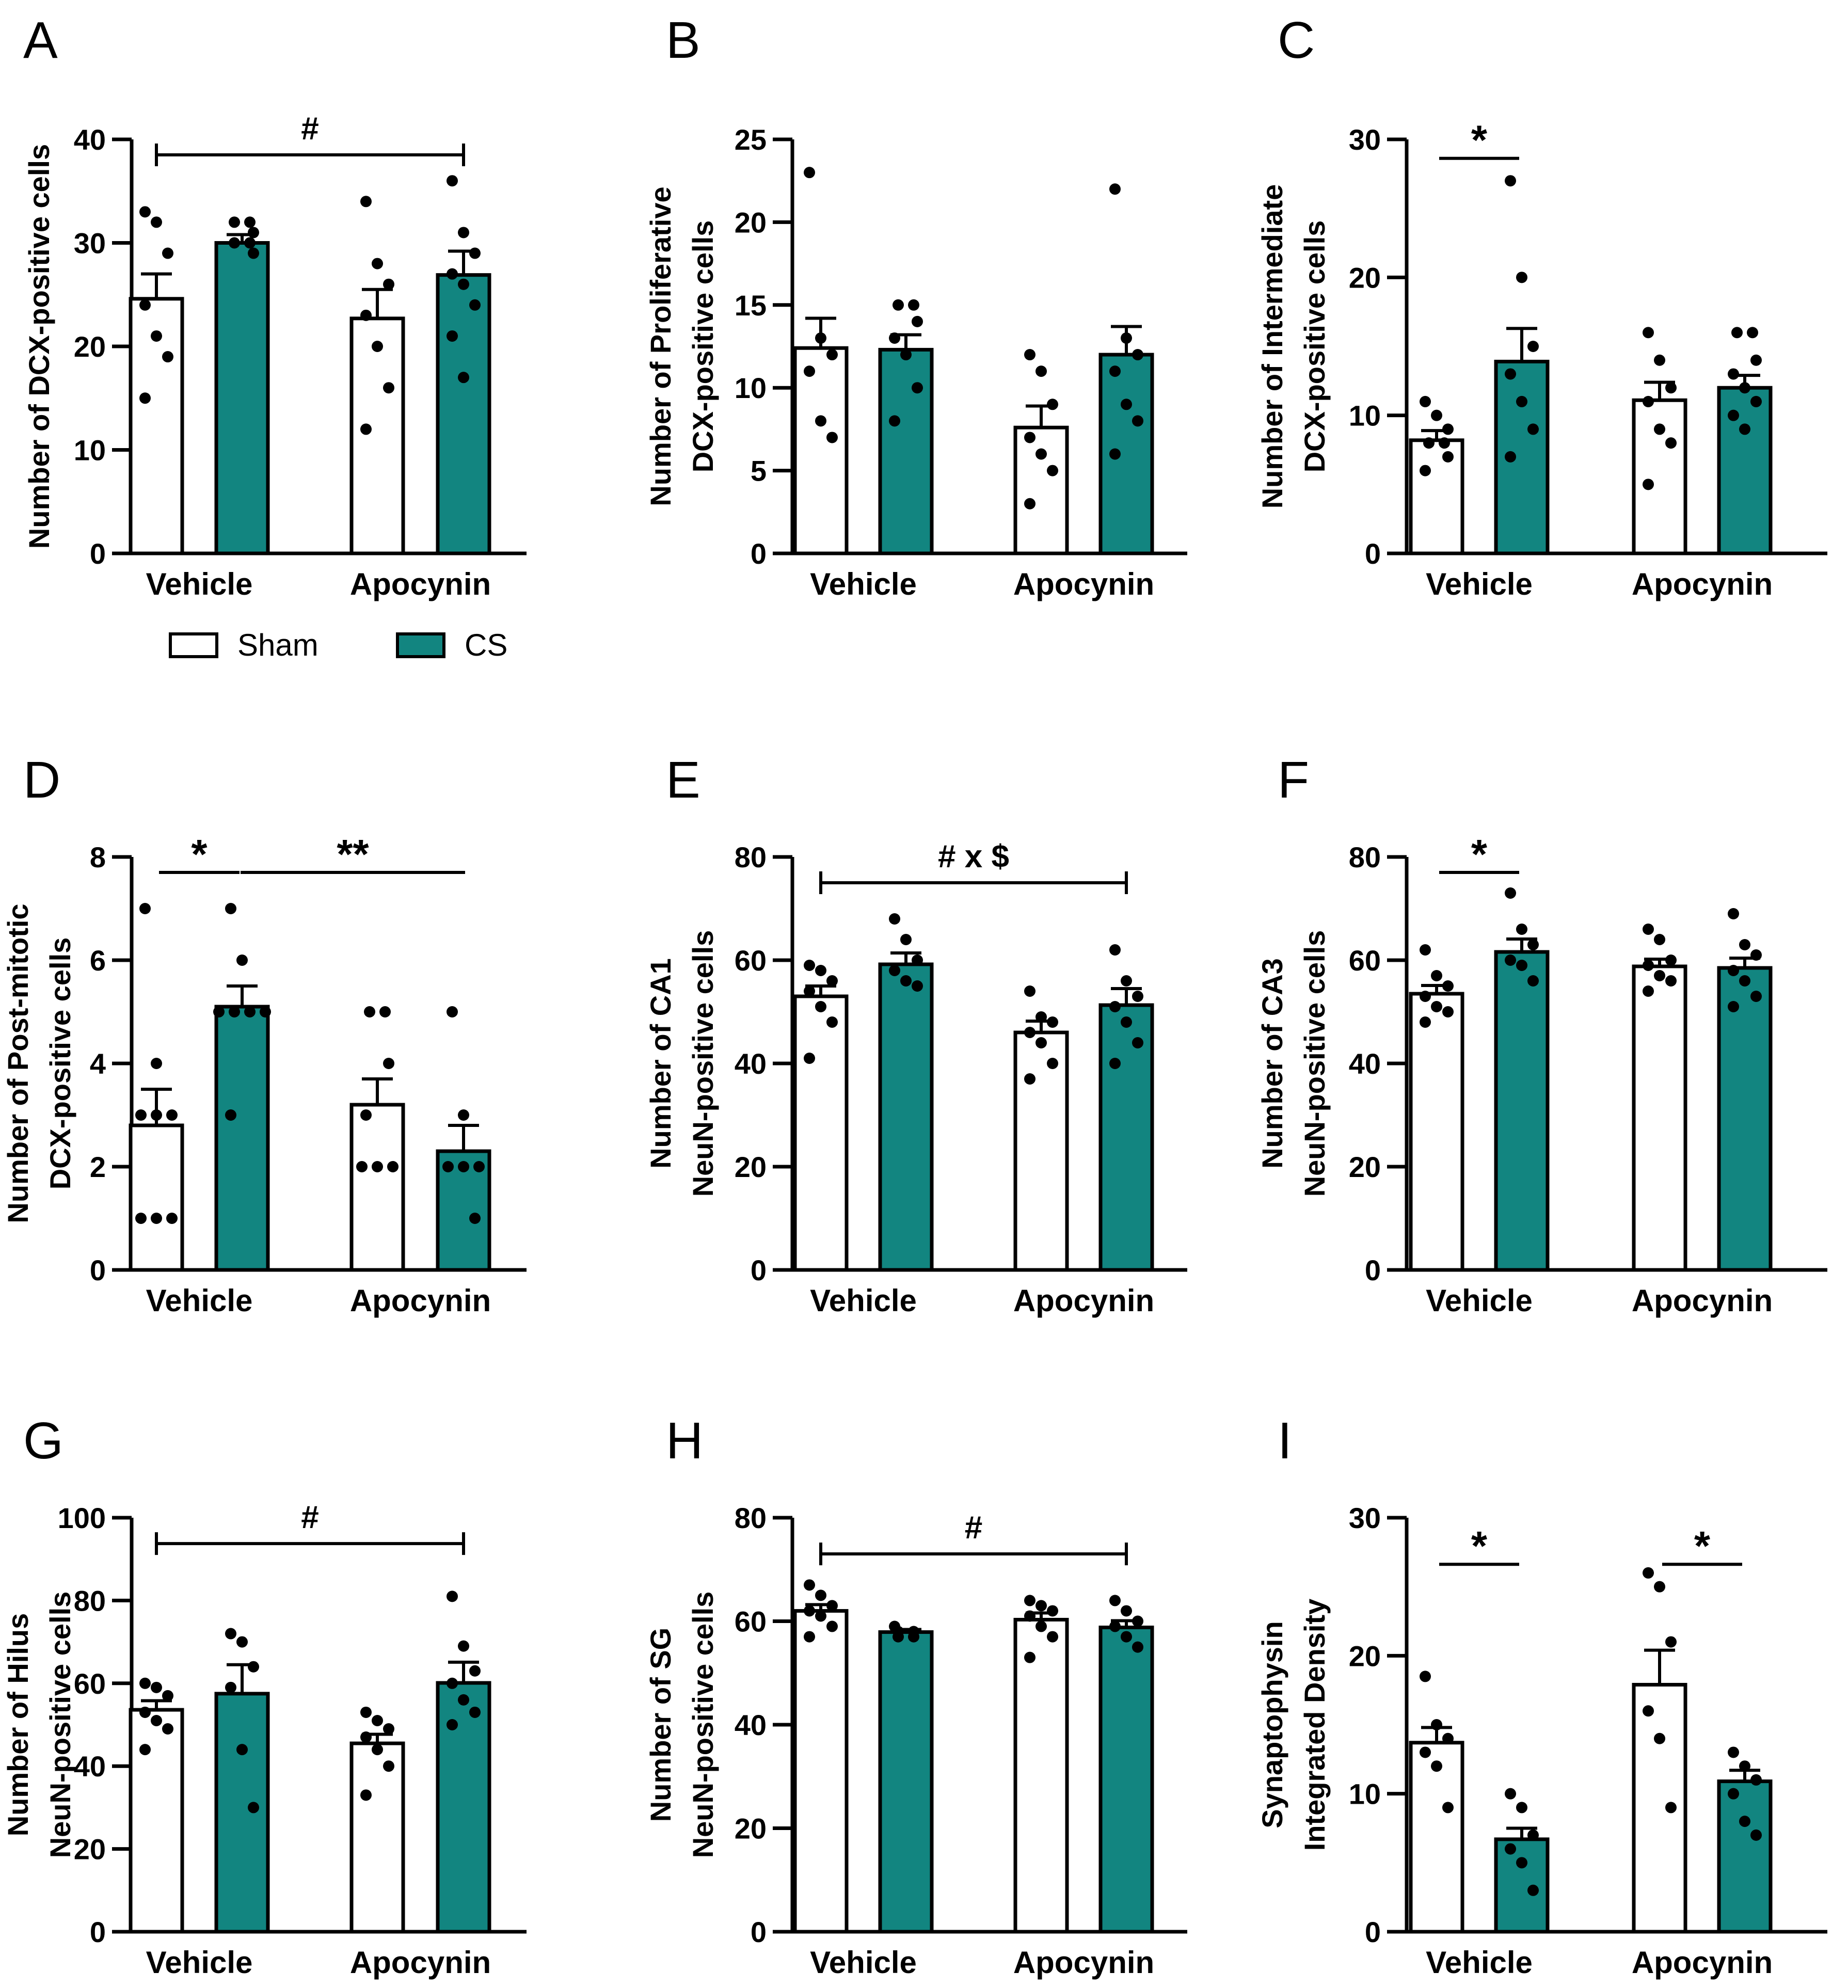 This screenshot has height=1988, width=1848. I want to click on panel-letter: E, so click(683, 780).